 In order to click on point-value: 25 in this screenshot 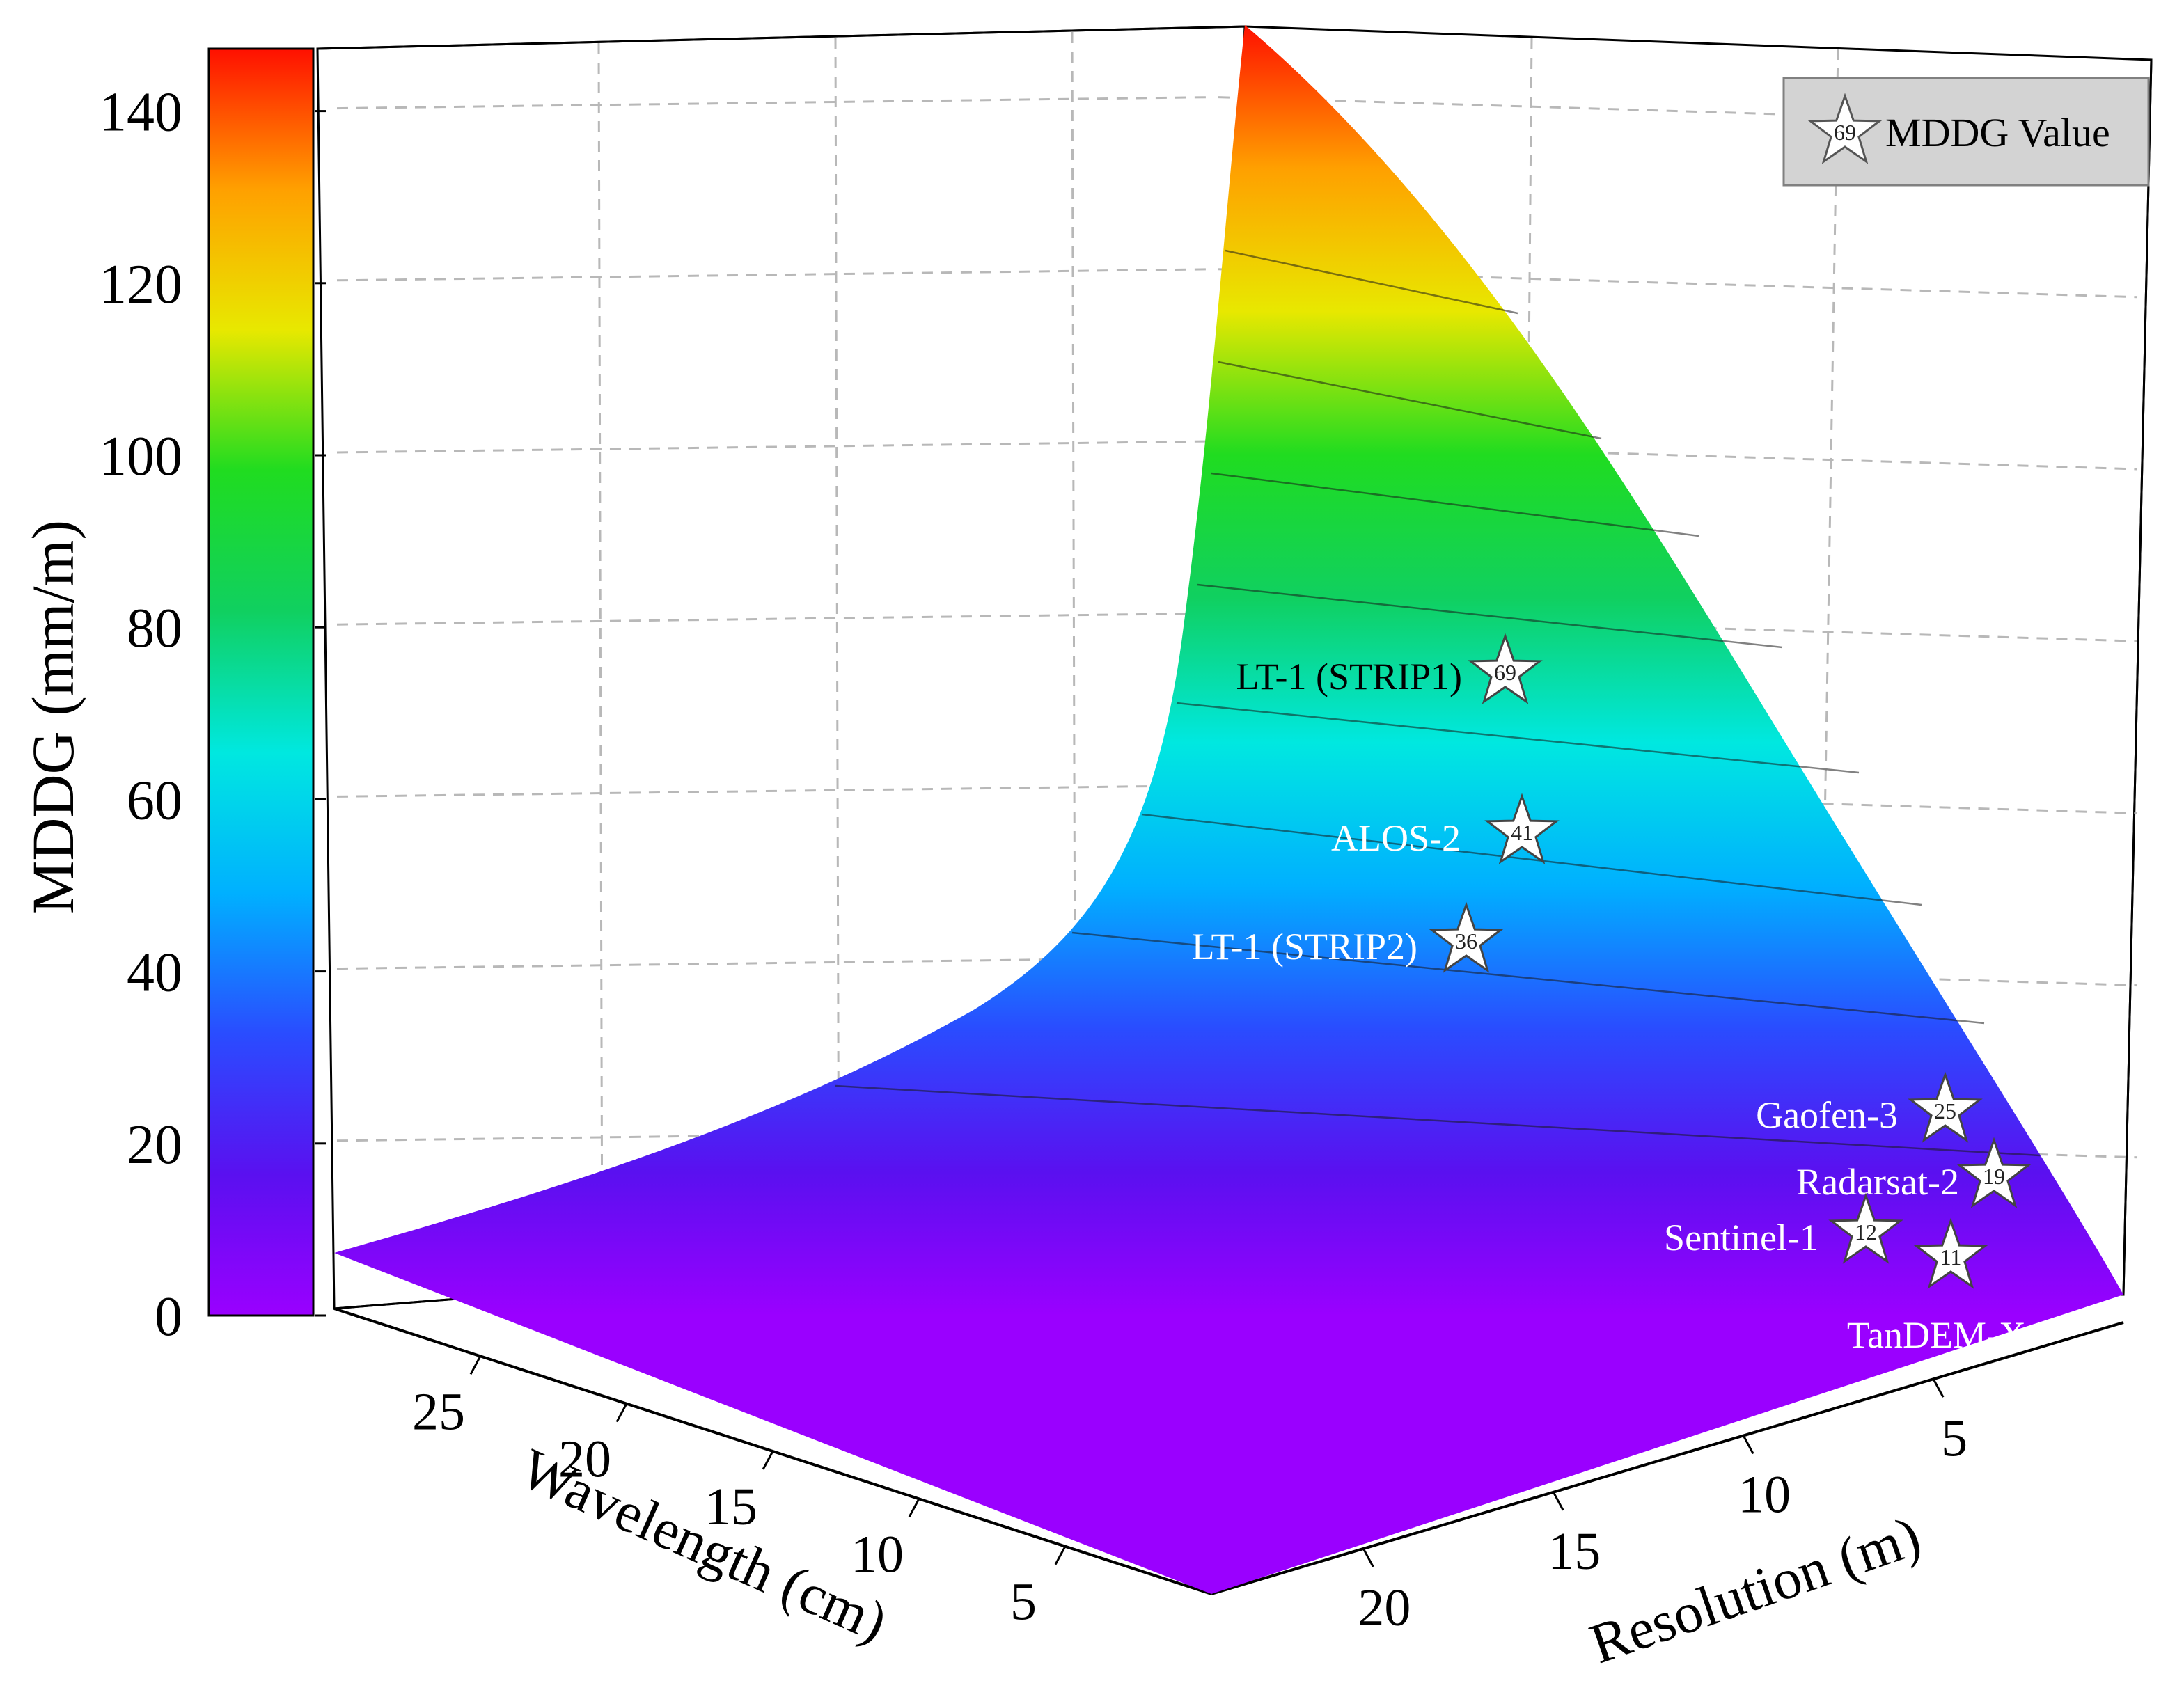, I will do `click(1945, 1110)`.